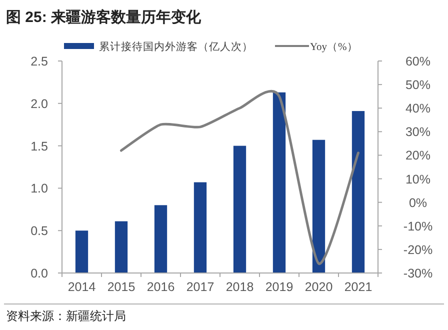  I want to click on y-tick-label: 2.5, so click(39, 61).